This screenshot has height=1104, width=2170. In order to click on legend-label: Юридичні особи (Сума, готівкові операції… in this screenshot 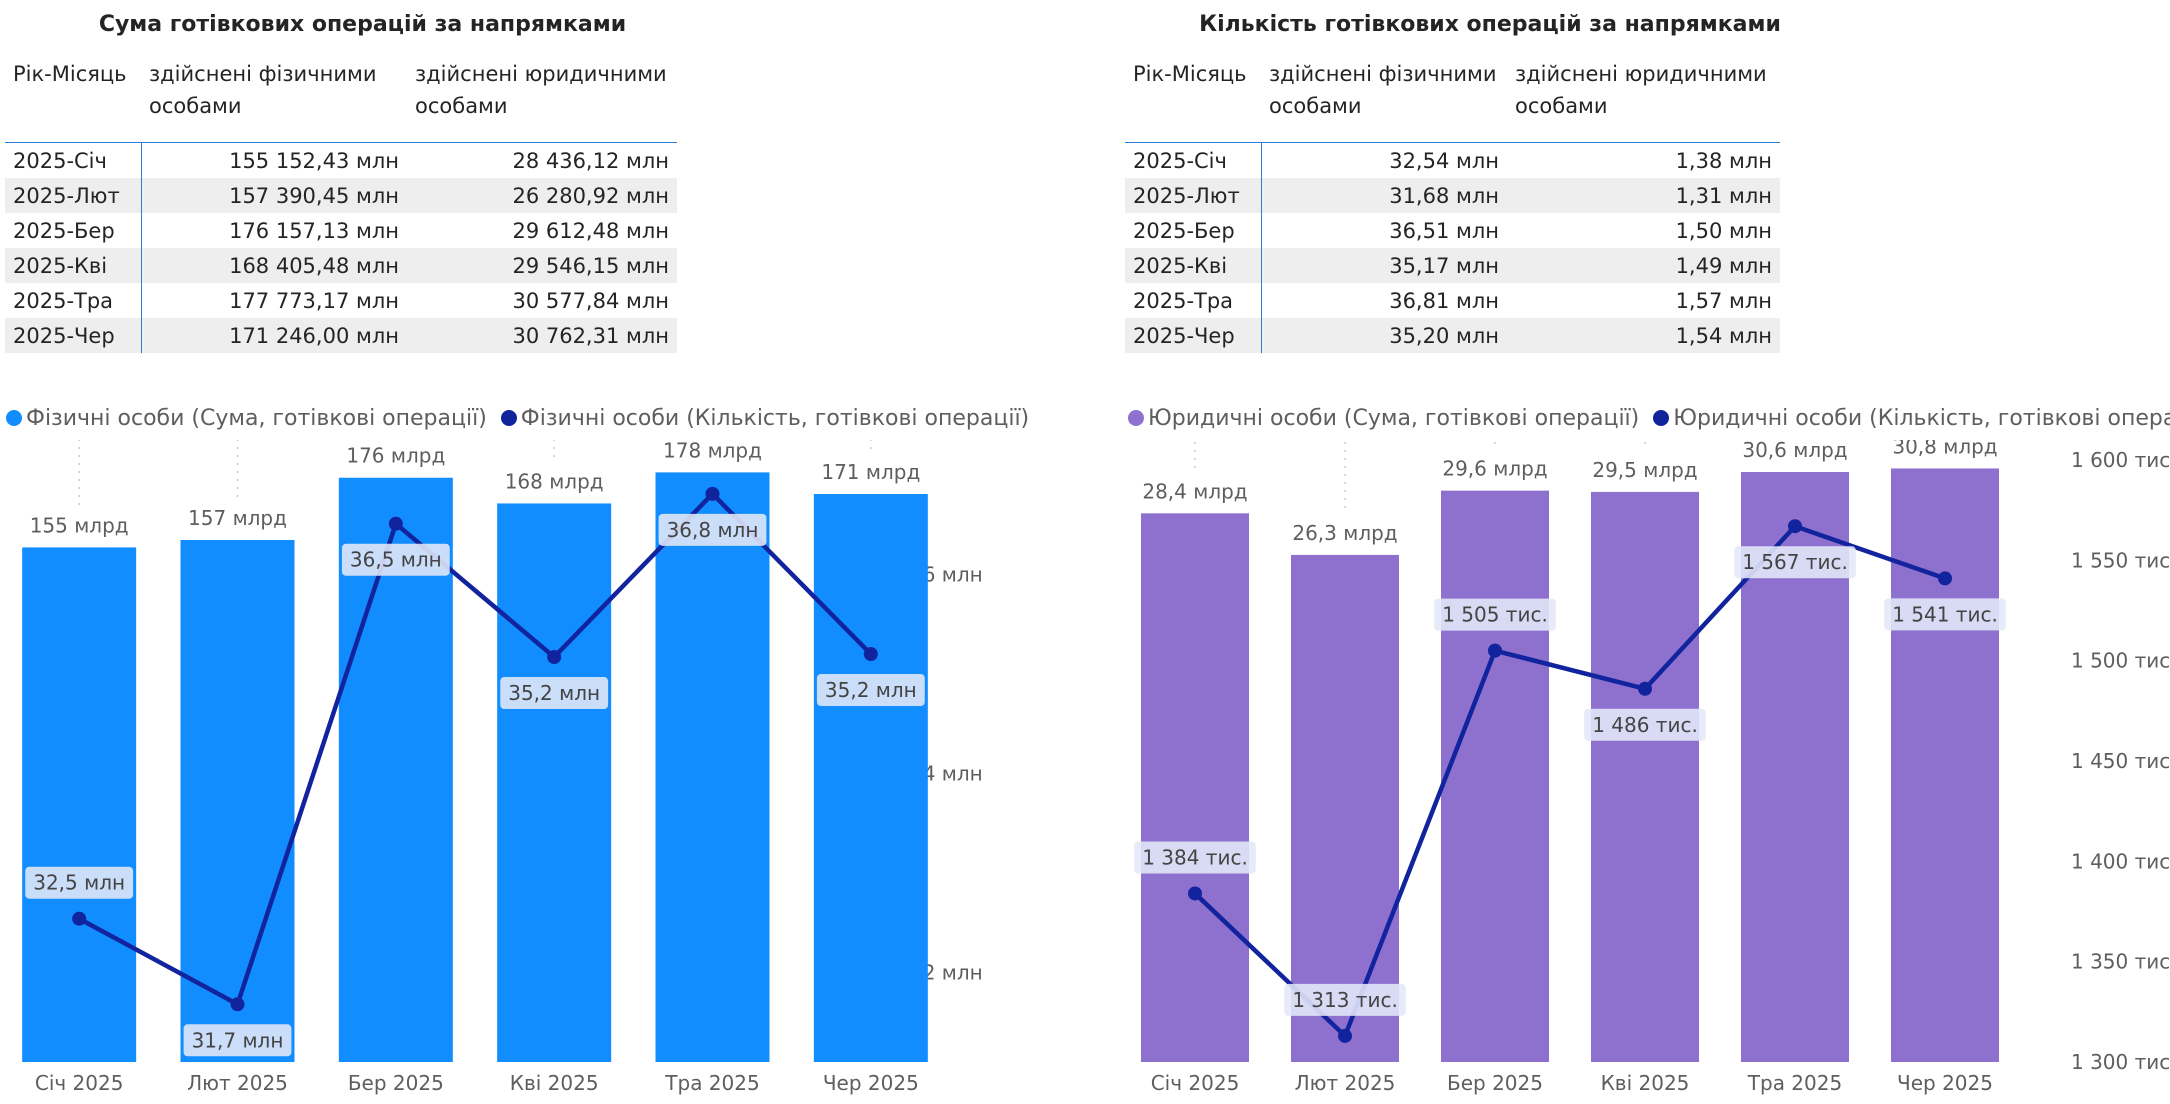, I will do `click(1394, 418)`.